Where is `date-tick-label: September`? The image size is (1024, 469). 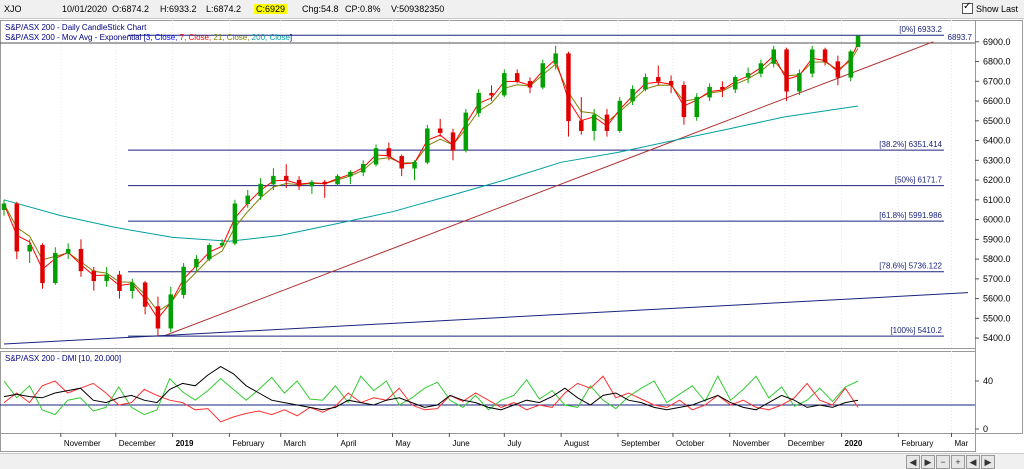
date-tick-label: September is located at coordinates (640, 443).